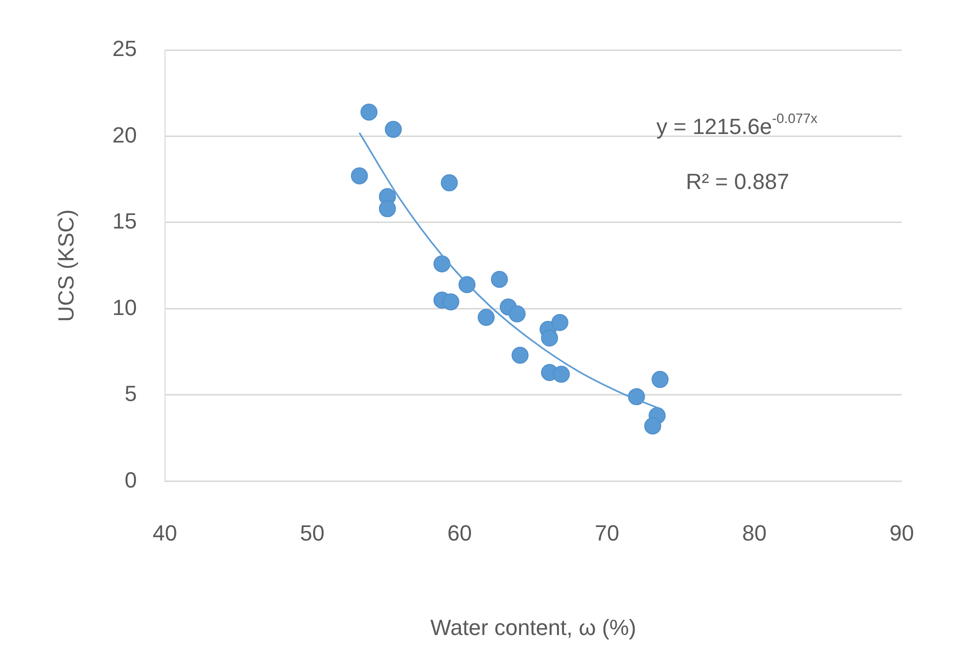  Describe the element at coordinates (165, 533) in the screenshot. I see `x-tick-label: 40` at that location.